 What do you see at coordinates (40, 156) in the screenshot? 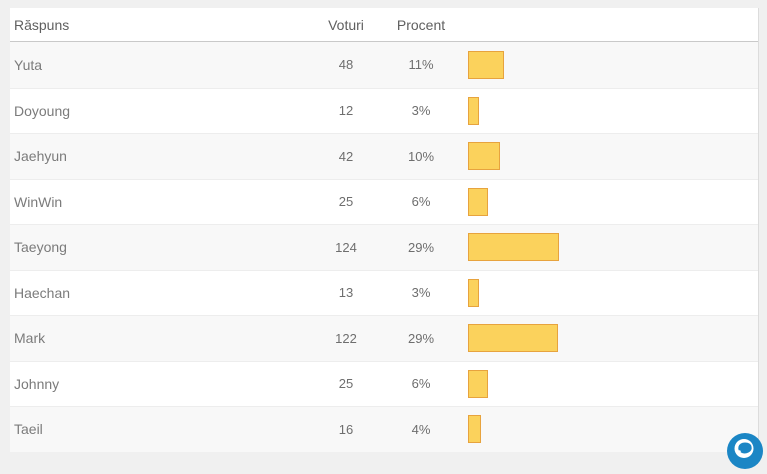
I see `answer-cell: Jaehyun` at bounding box center [40, 156].